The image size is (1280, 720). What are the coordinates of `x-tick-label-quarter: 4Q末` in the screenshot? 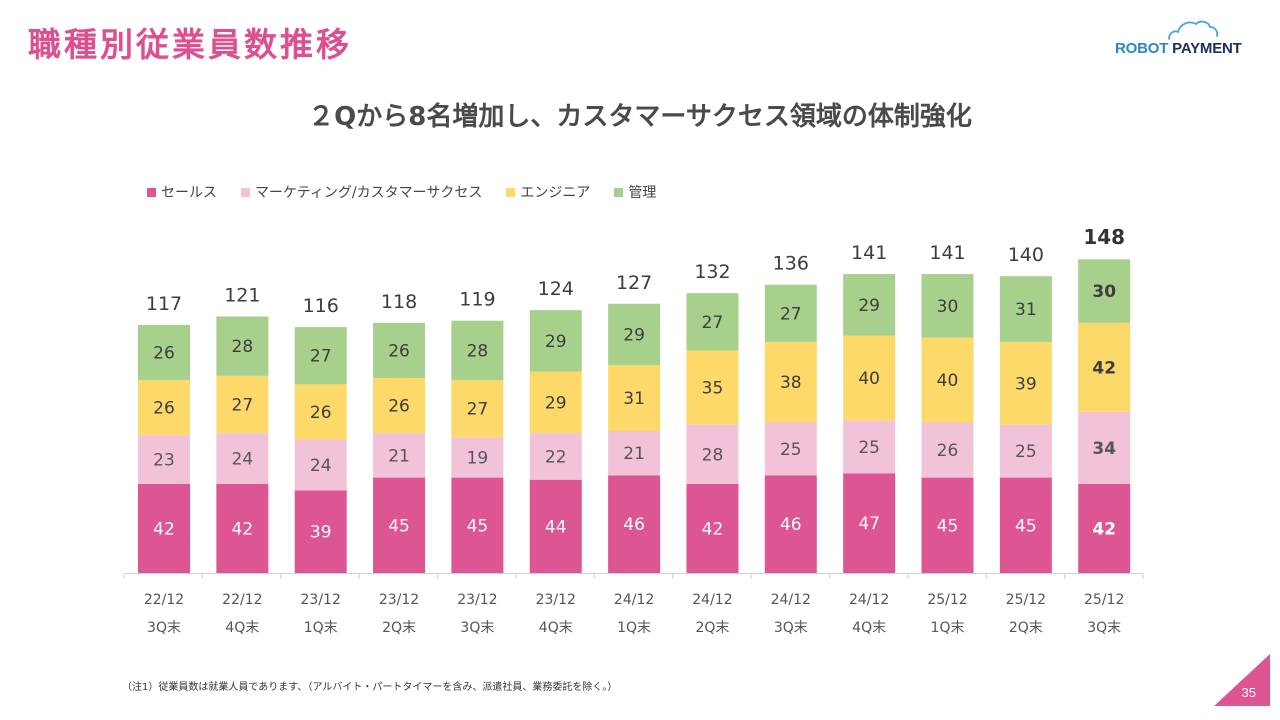 It's located at (556, 628).